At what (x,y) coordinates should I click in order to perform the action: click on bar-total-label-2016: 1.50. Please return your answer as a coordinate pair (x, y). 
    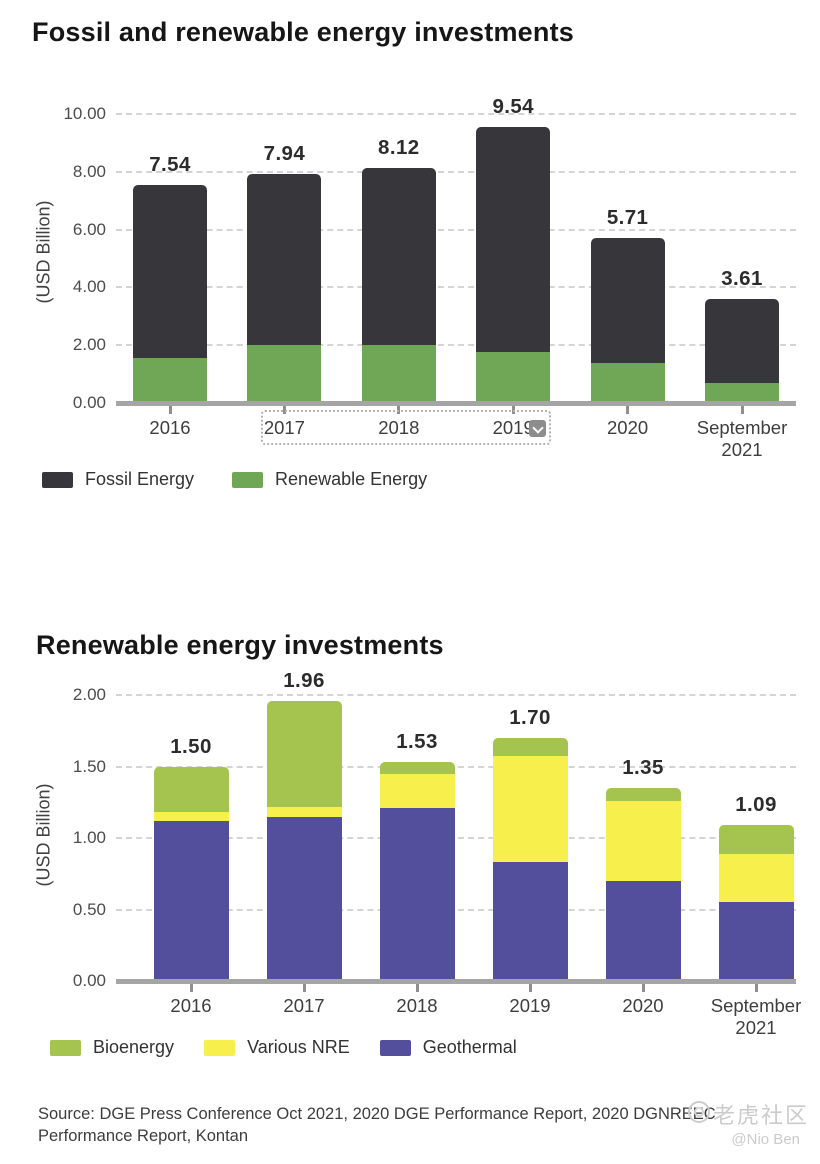
    Looking at the image, I should click on (191, 746).